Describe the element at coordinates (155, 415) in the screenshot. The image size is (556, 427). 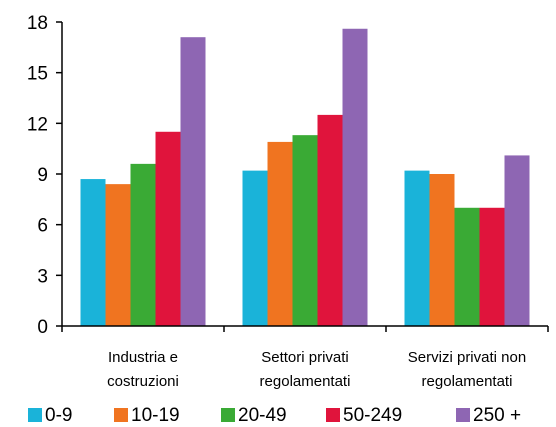
I see `legend-label: 10-19` at that location.